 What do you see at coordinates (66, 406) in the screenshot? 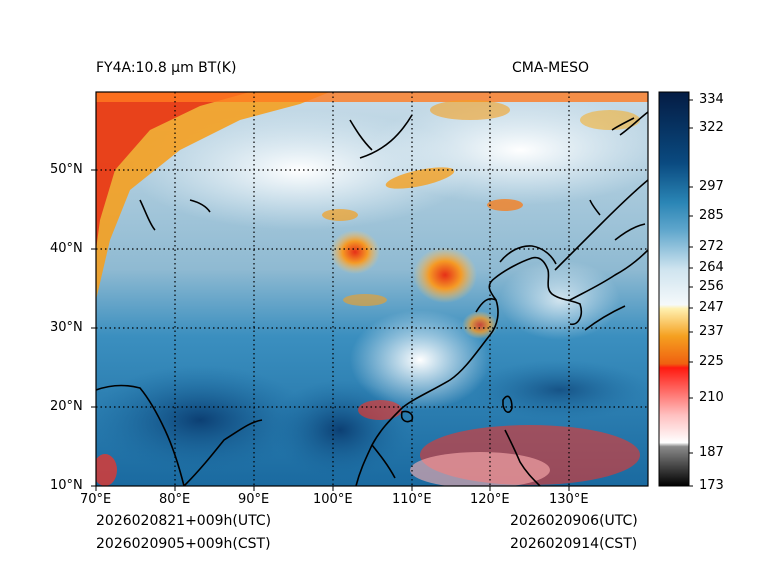
I see `lat-tick-20: 20°N` at bounding box center [66, 406].